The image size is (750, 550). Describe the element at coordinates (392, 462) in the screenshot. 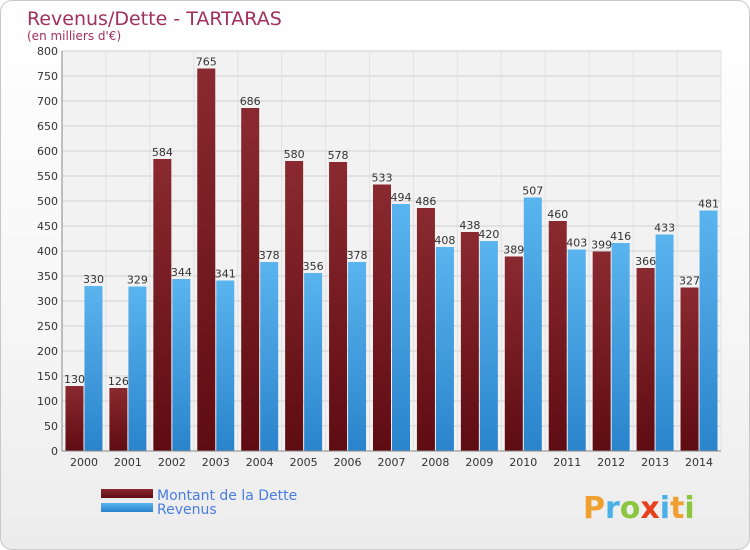

I see `x-tick-label: 2007` at that location.